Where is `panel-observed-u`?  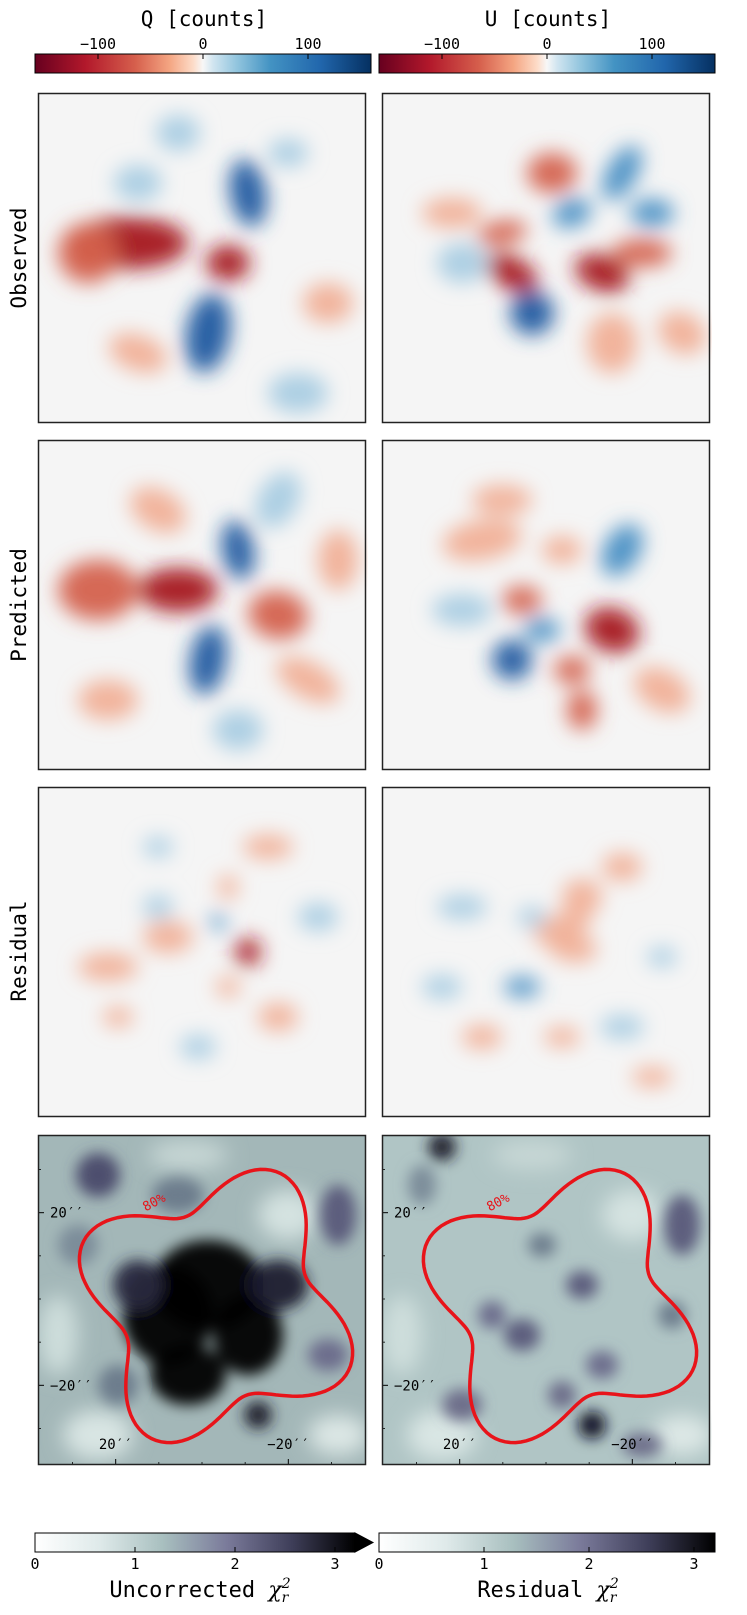 panel-observed-u is located at coordinates (546, 258).